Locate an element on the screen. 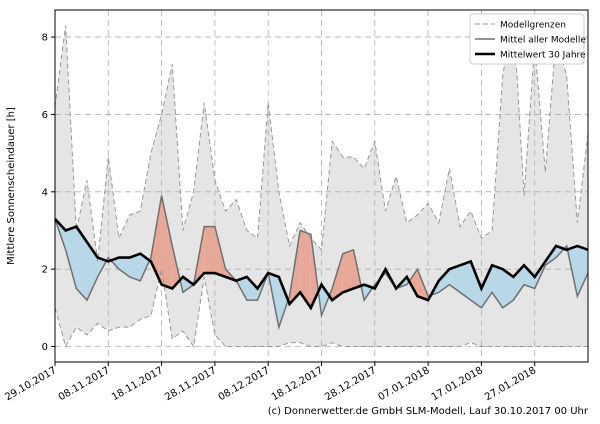 Image resolution: width=600 pixels, height=424 pixels. legend-label: Modellgrenzen is located at coordinates (533, 26).